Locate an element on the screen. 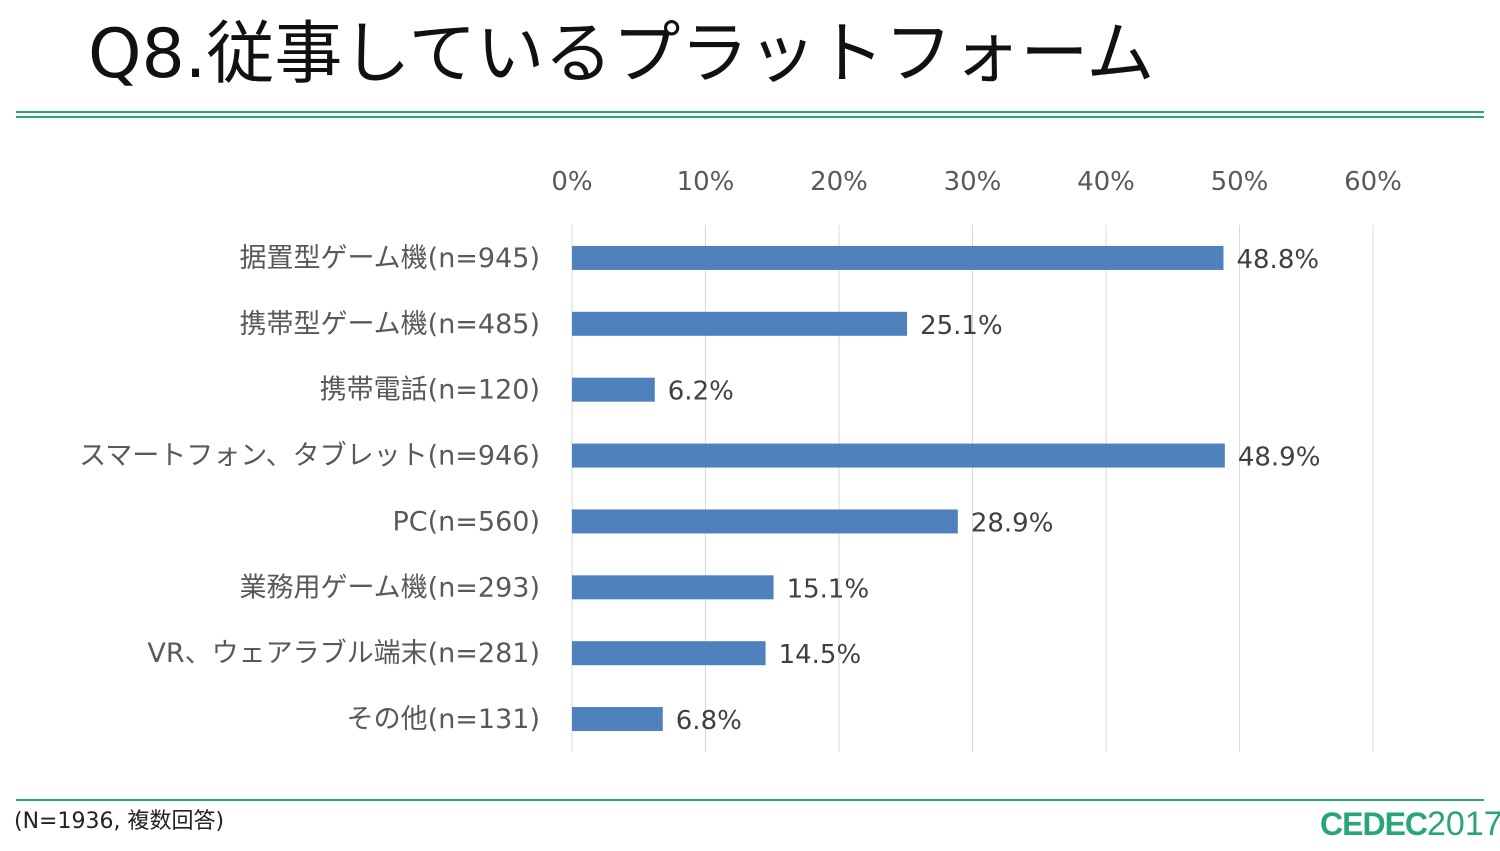 This screenshot has height=851, width=1500. category-label: 業務用ゲーム機(n=293) is located at coordinates (389, 587).